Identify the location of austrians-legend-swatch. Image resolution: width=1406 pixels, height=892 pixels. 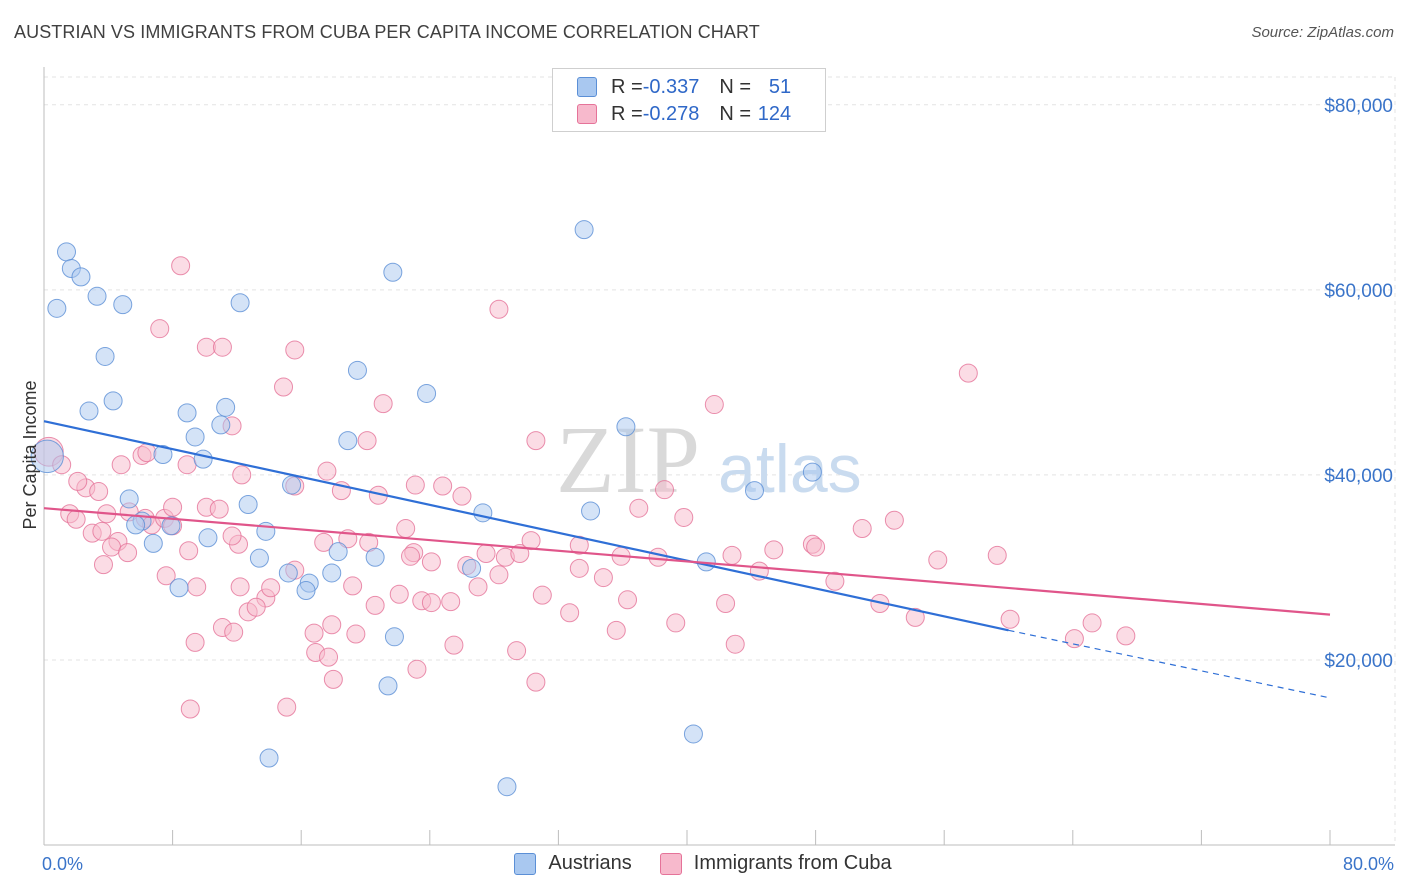
(525, 863).